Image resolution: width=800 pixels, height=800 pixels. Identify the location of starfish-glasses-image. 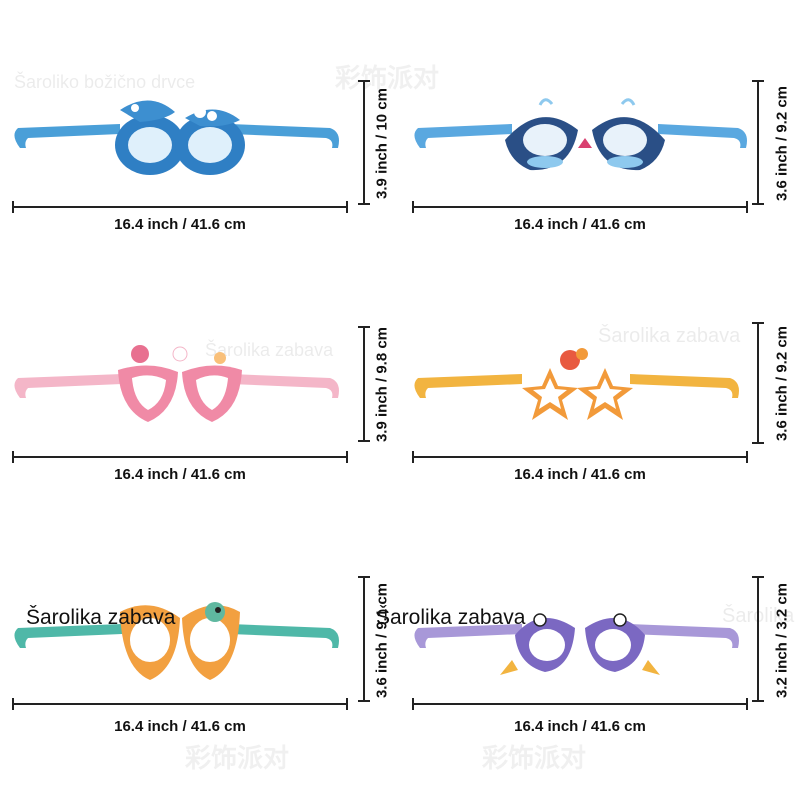
(576, 384).